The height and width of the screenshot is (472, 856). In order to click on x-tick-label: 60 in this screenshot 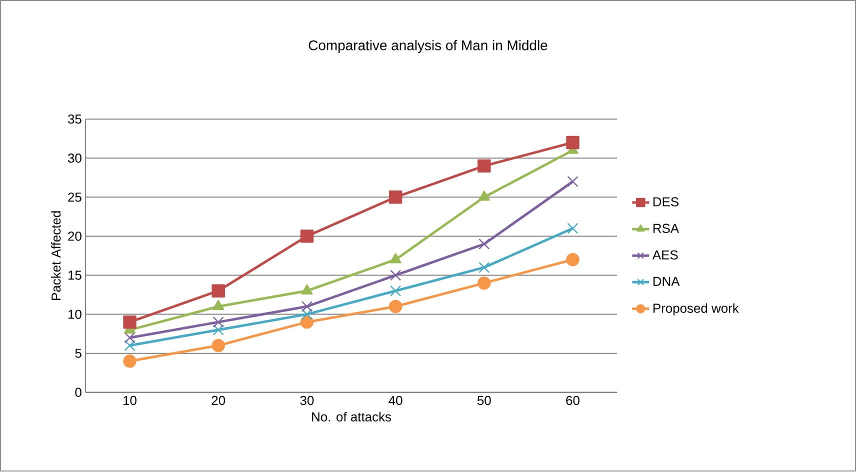, I will do `click(573, 401)`.